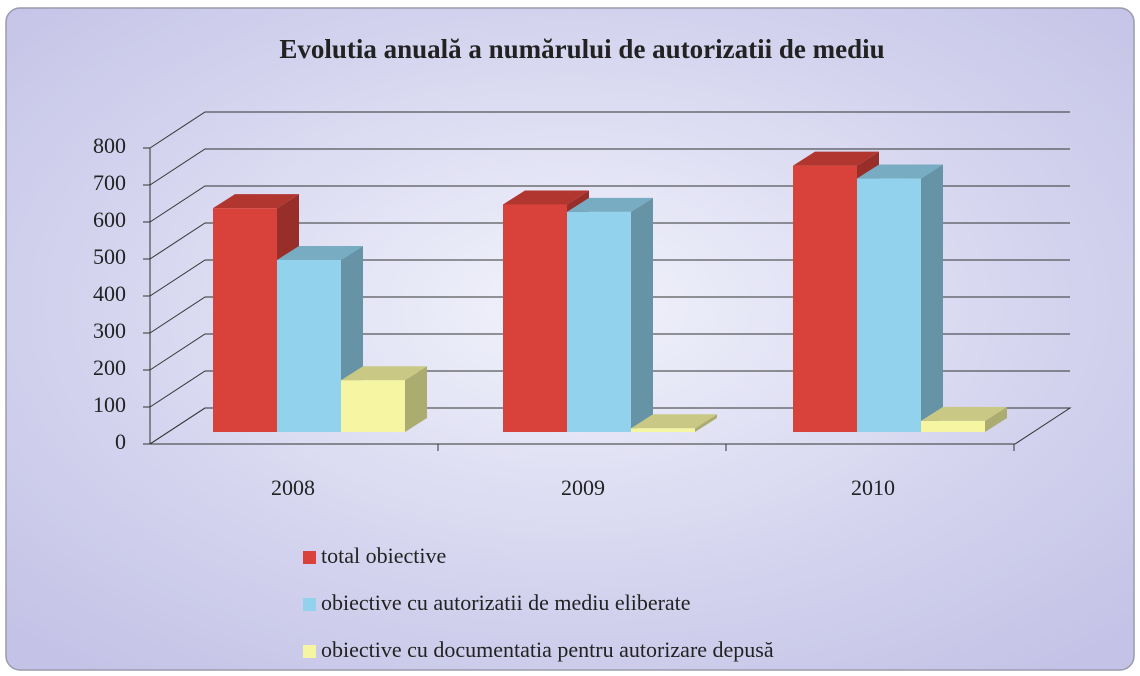 The height and width of the screenshot is (676, 1140). What do you see at coordinates (873, 487) in the screenshot?
I see `x-tick-label: 2010` at bounding box center [873, 487].